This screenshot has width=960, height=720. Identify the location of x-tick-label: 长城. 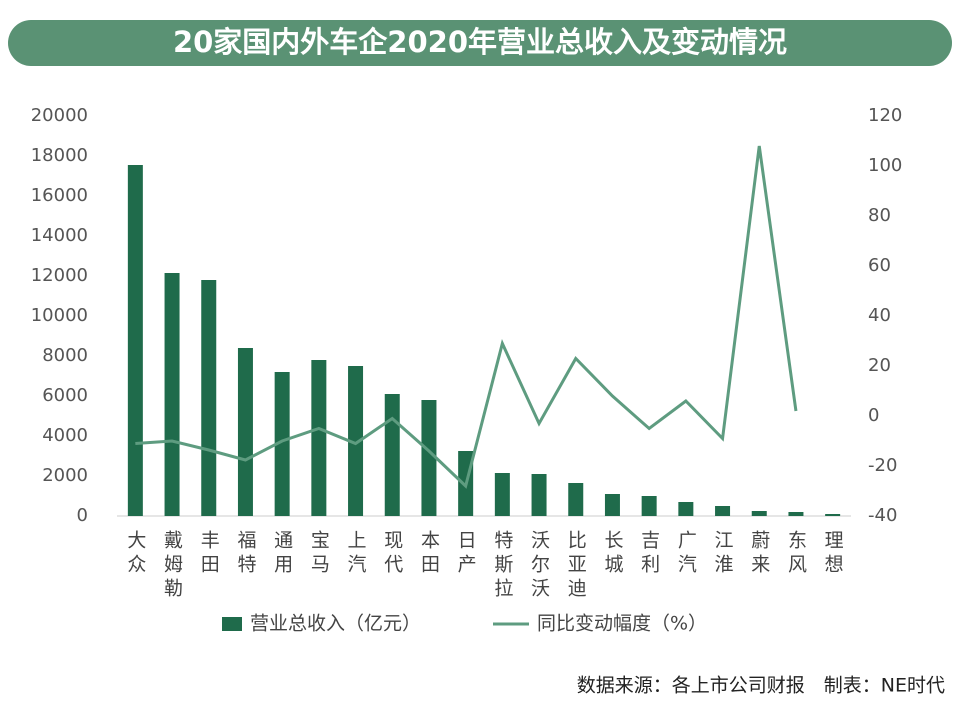
(612, 554).